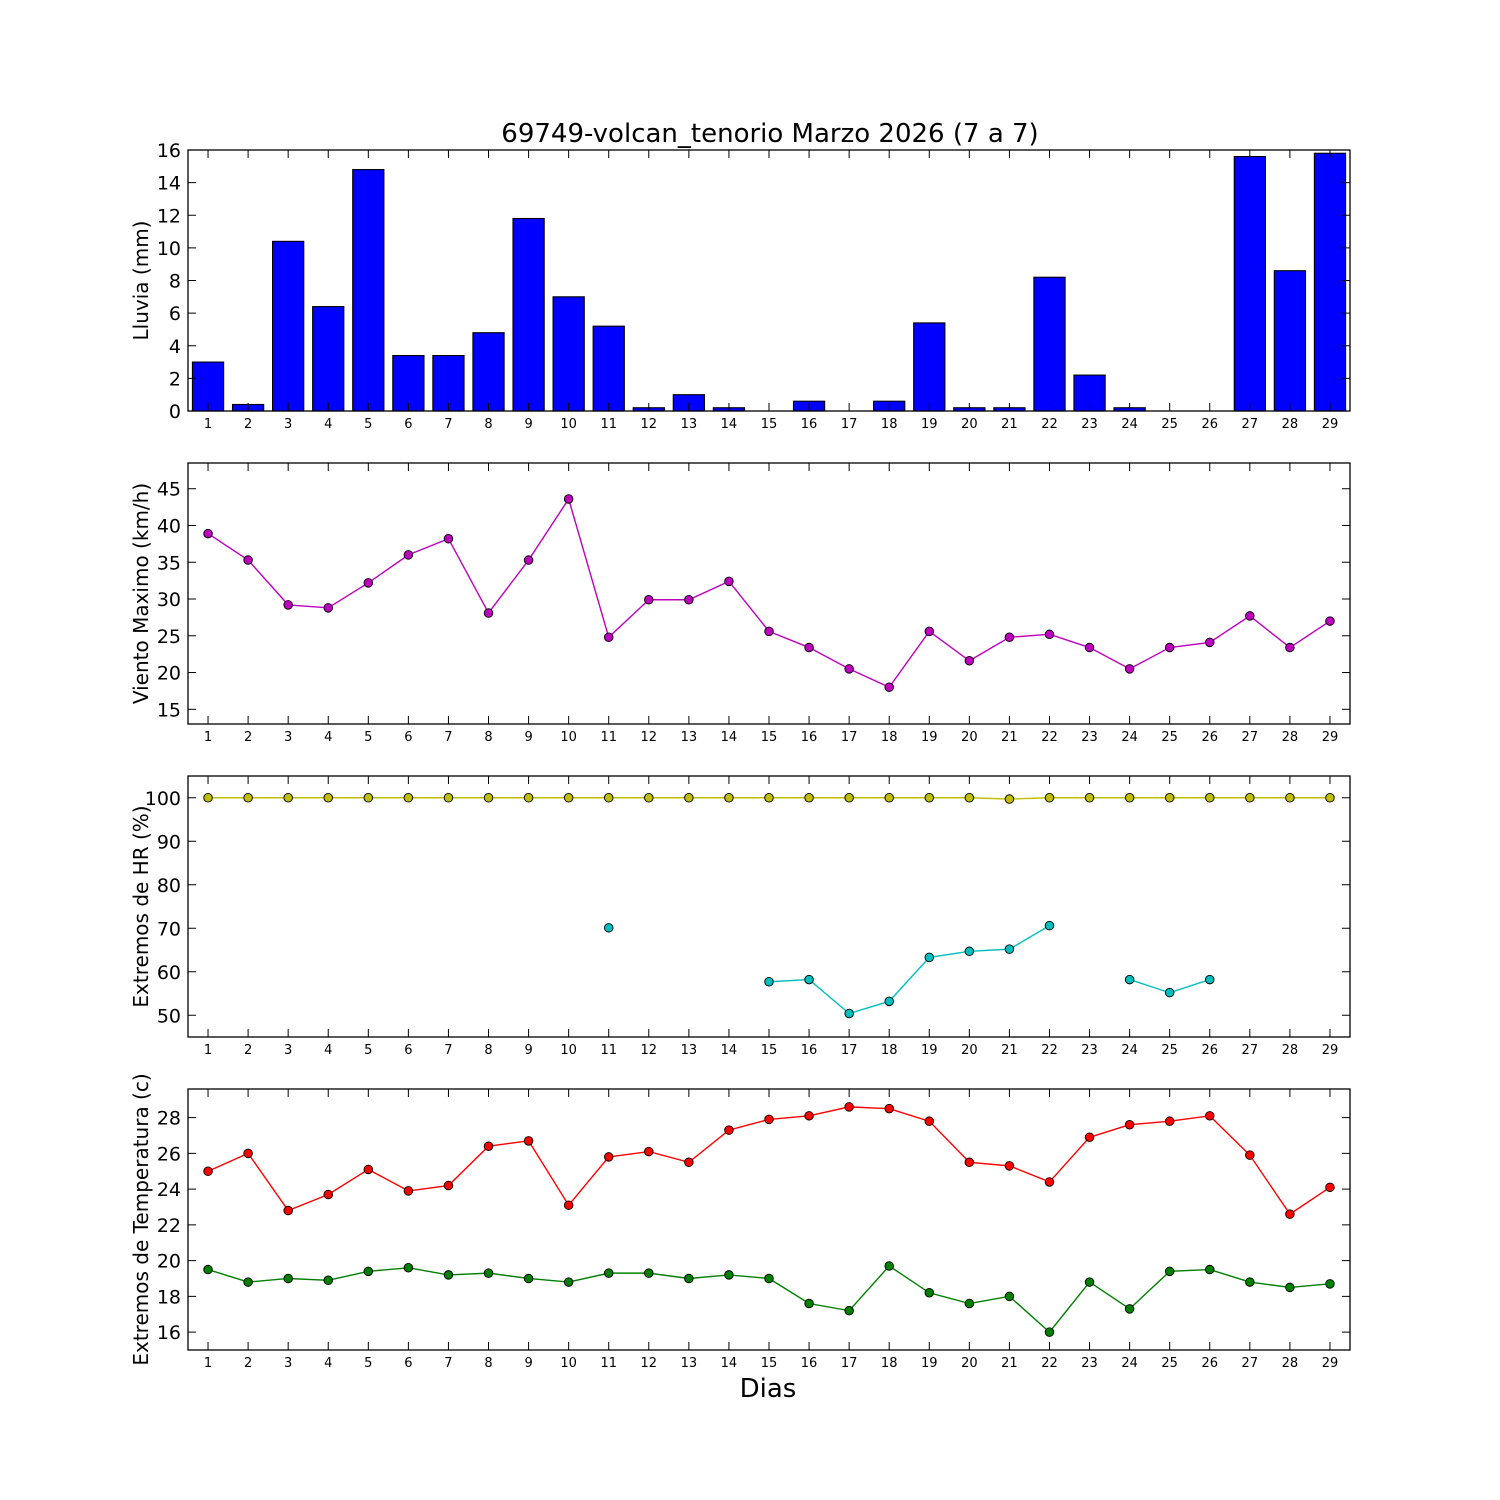 This screenshot has width=1500, height=1500. I want to click on x-tick-label: 15, so click(769, 737).